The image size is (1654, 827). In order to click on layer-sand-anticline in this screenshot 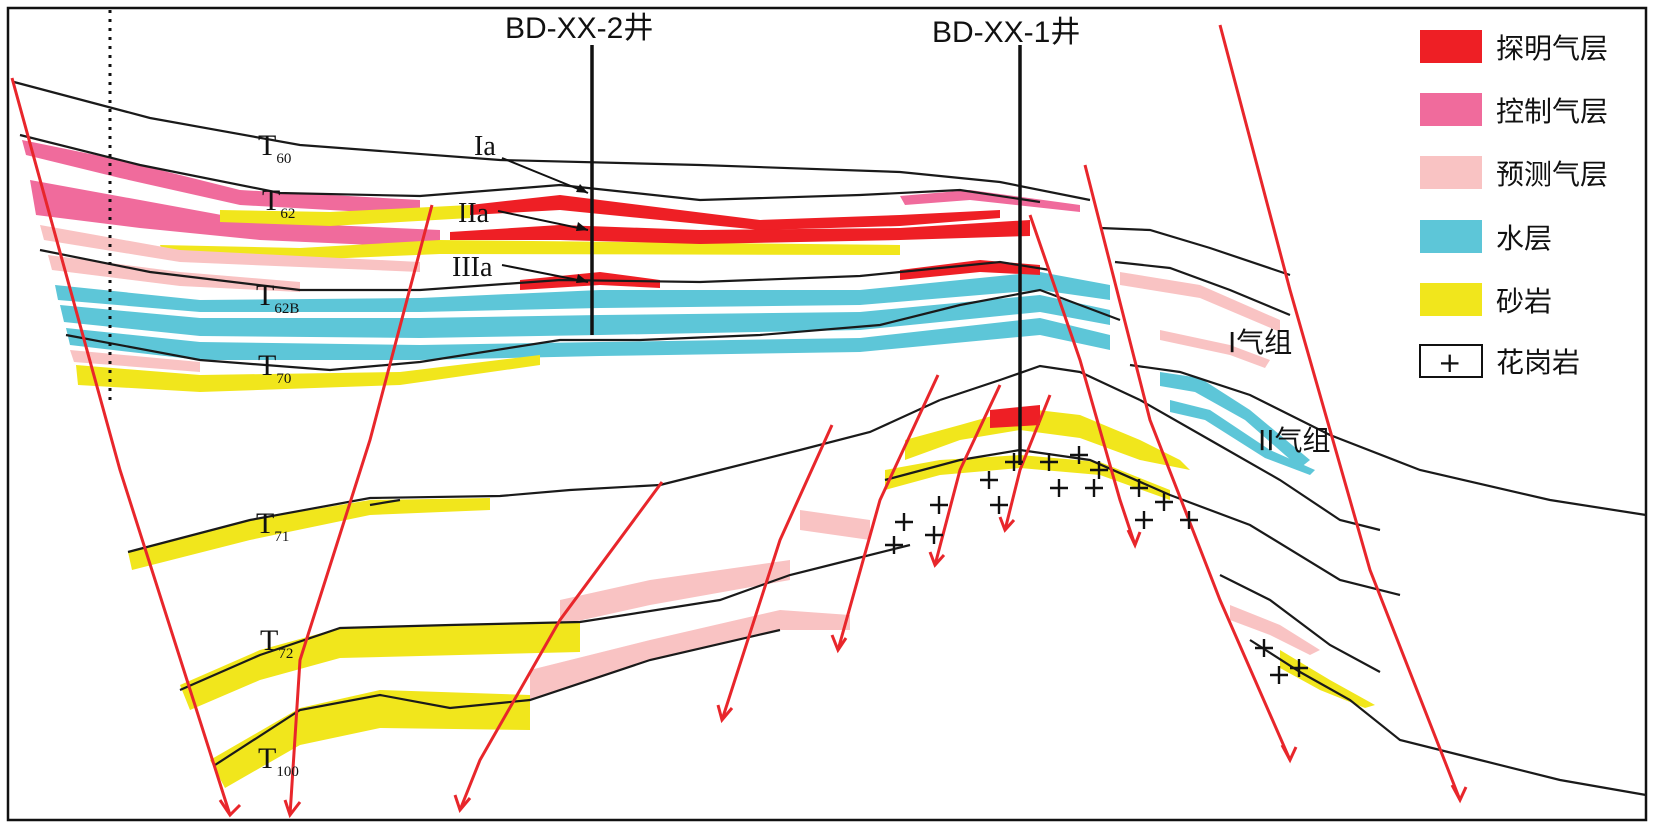, I will do `click(1047, 439)`.